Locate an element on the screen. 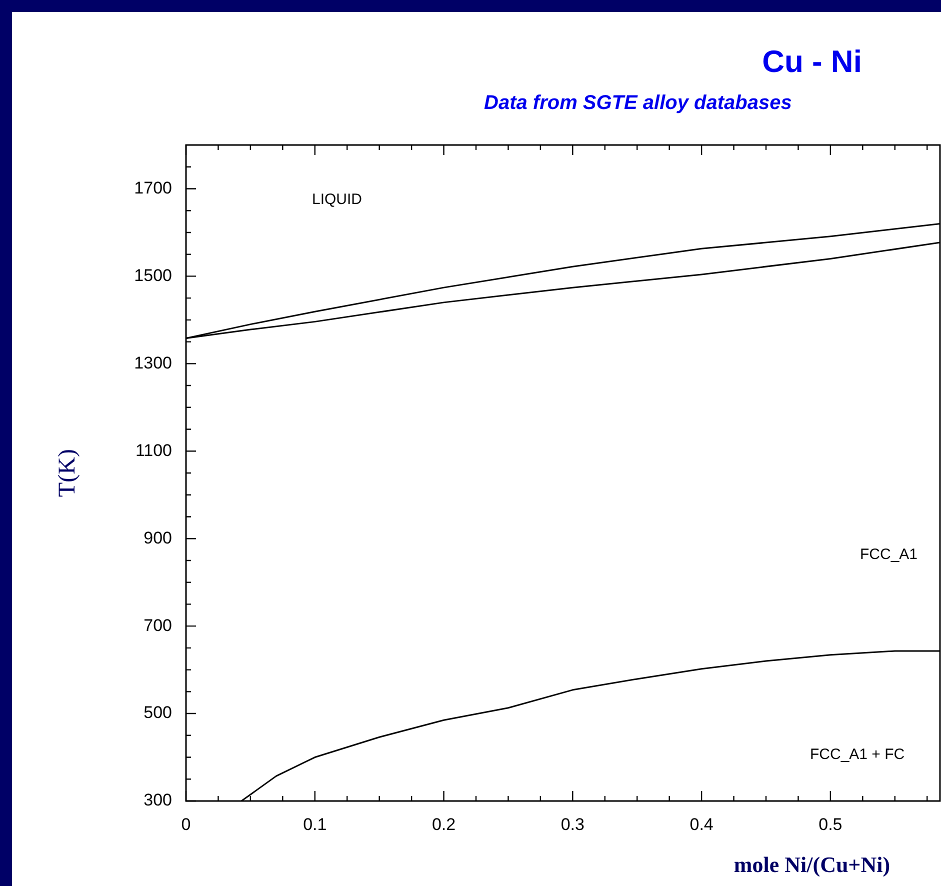 The width and height of the screenshot is (941, 886). chart-title: Cu - Ni is located at coordinates (812, 62).